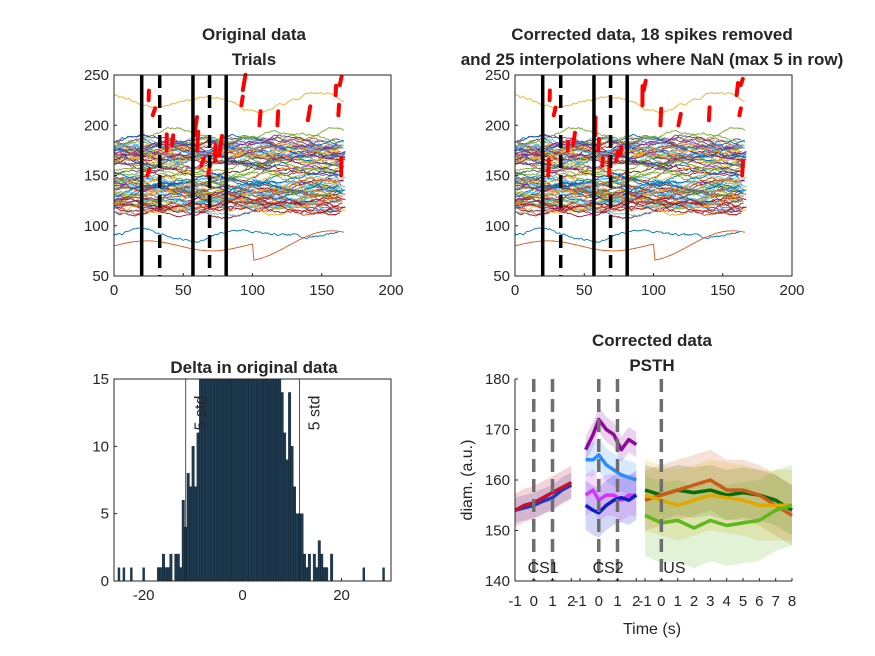 This screenshot has height=656, width=875. What do you see at coordinates (630, 141) in the screenshot?
I see `corrected-trace` at bounding box center [630, 141].